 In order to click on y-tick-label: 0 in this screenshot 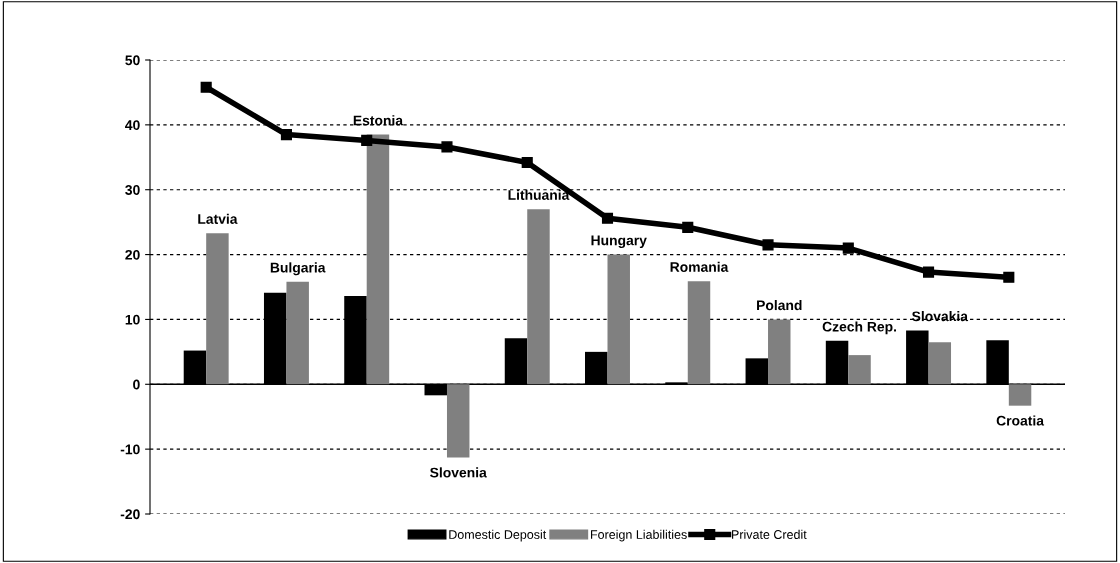, I will do `click(136, 384)`.